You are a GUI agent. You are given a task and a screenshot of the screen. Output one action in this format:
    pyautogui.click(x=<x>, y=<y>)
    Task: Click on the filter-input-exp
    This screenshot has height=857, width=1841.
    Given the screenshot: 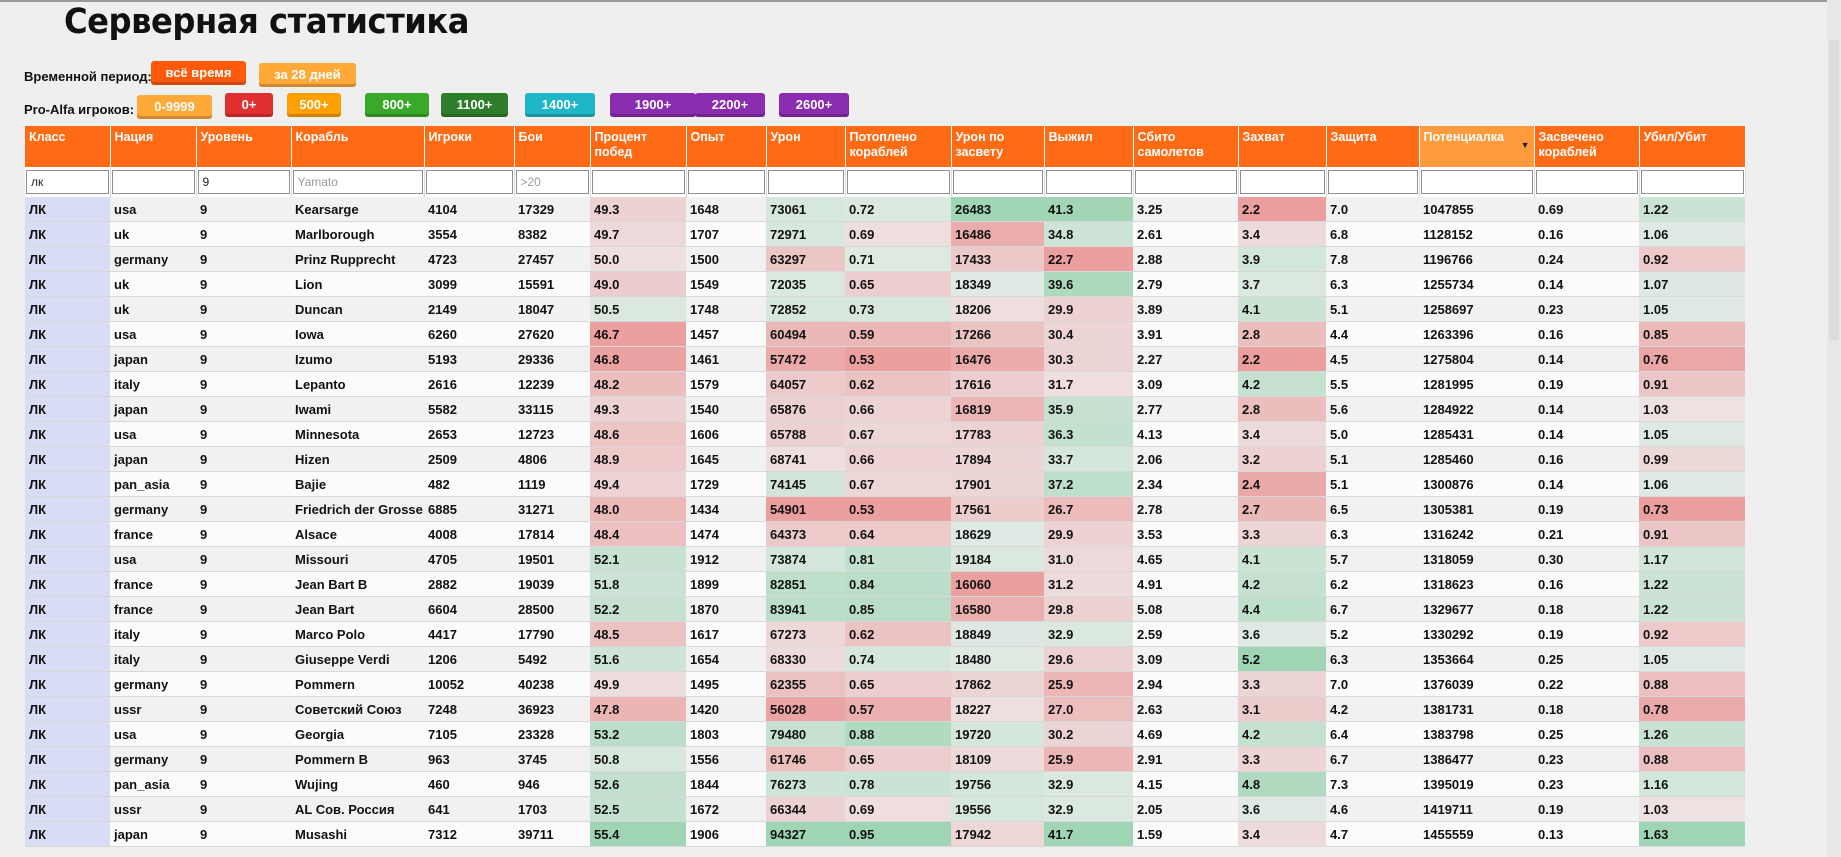 What is the action you would take?
    pyautogui.click(x=726, y=182)
    